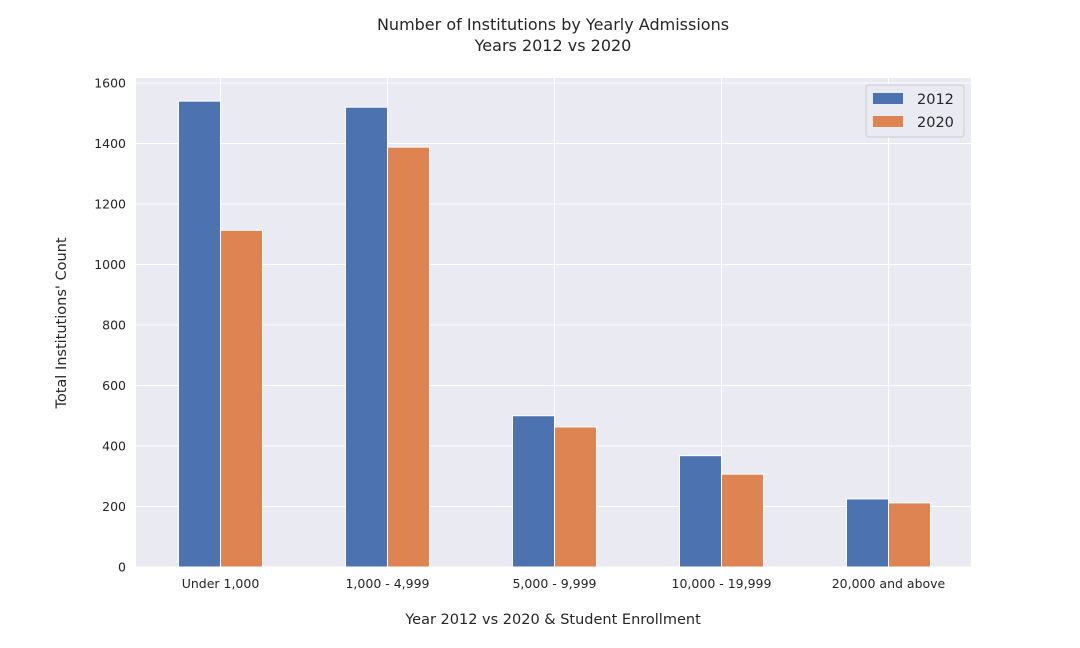  I want to click on x-tick-label: 10,000 - 19,999, so click(722, 583).